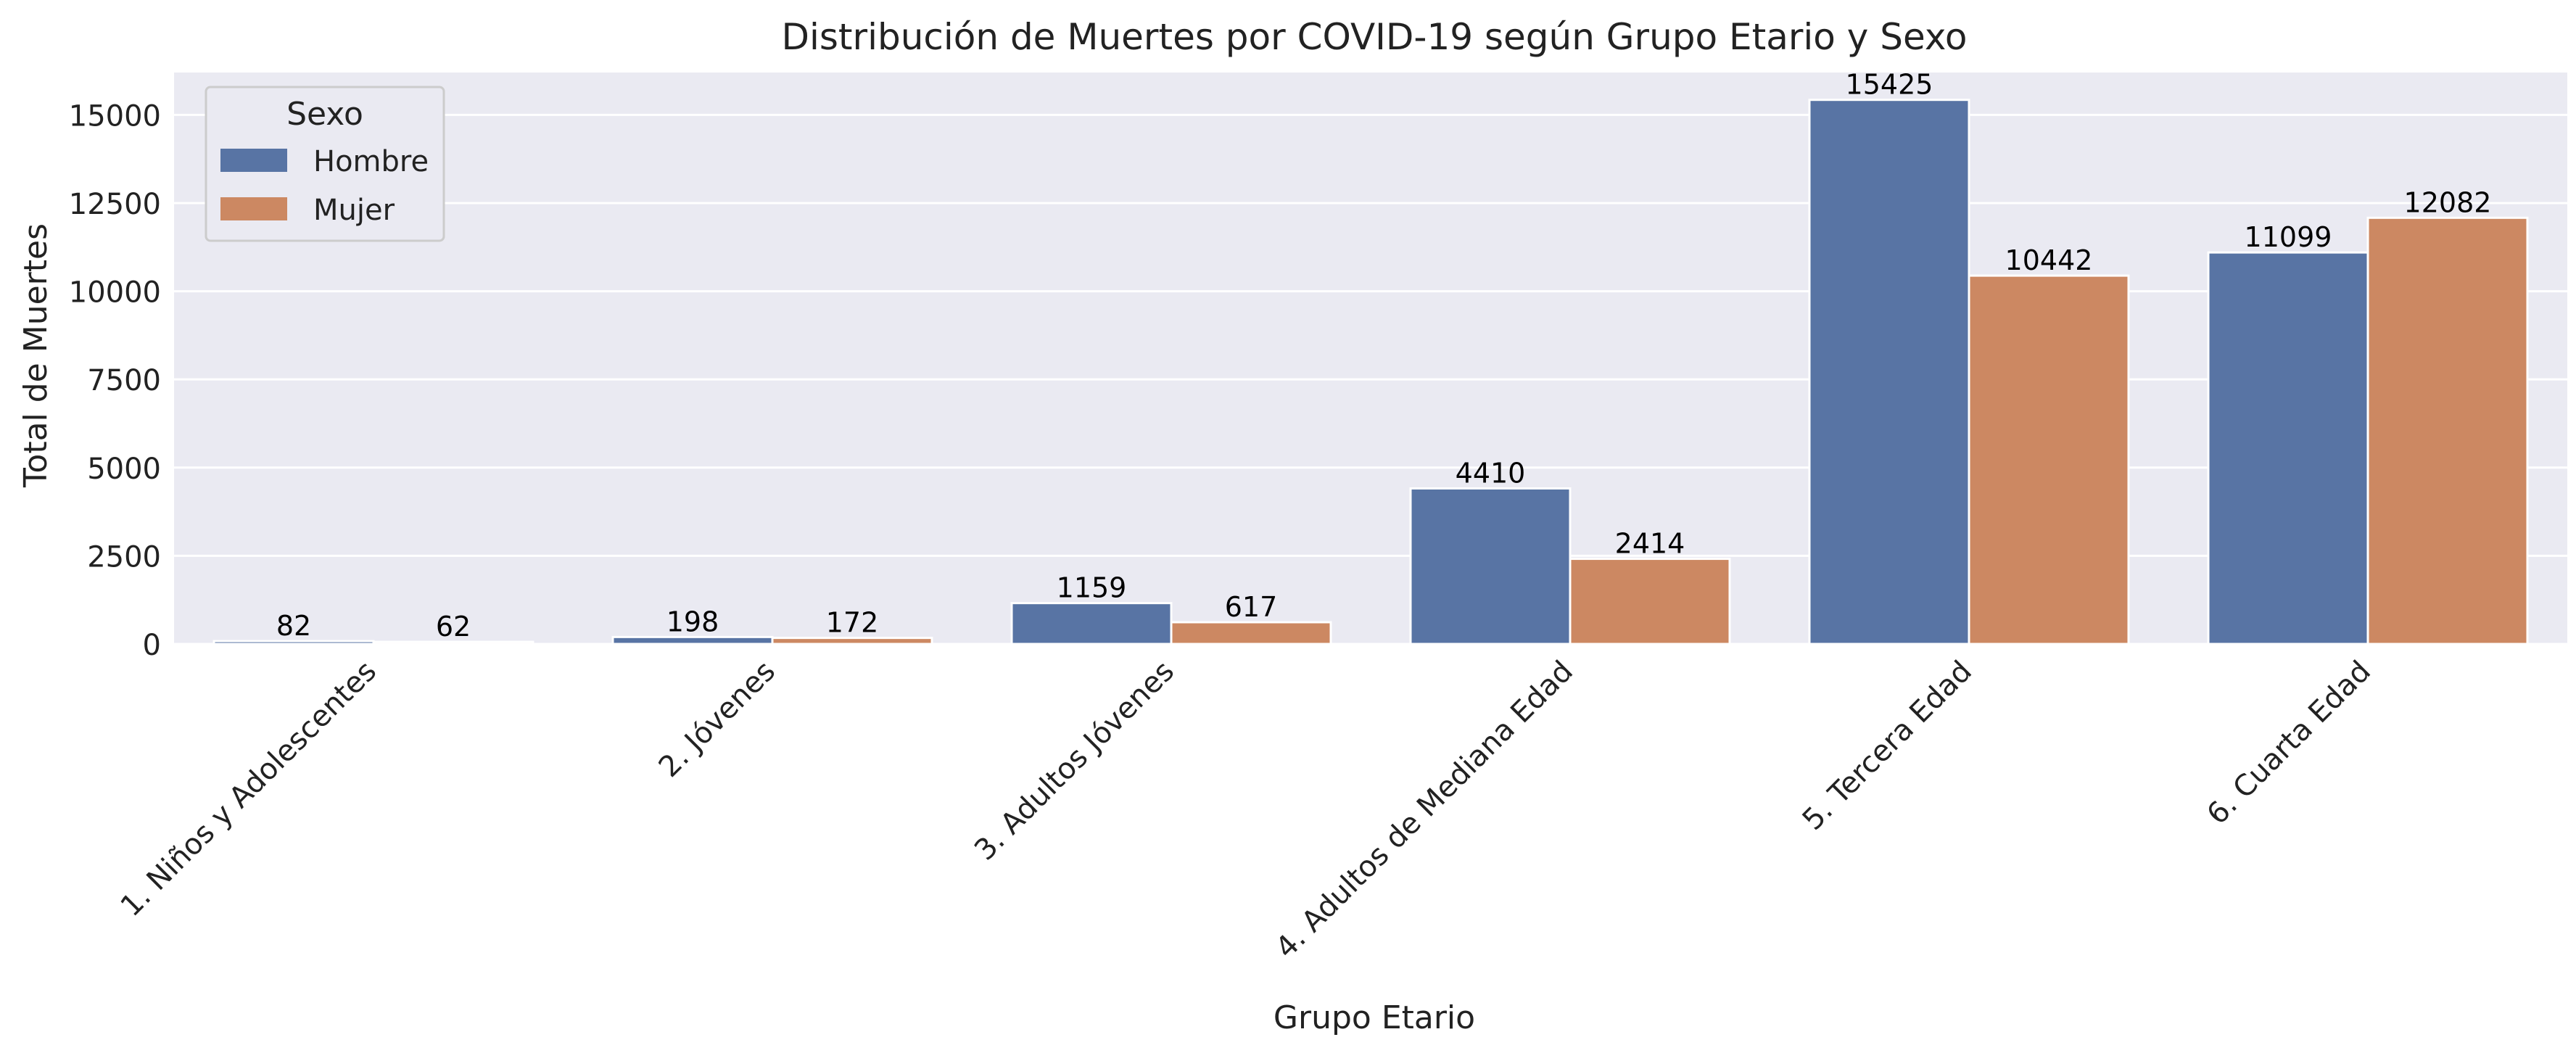 The height and width of the screenshot is (1053, 2576). What do you see at coordinates (293, 626) in the screenshot?
I see `bar-value-label: 82` at bounding box center [293, 626].